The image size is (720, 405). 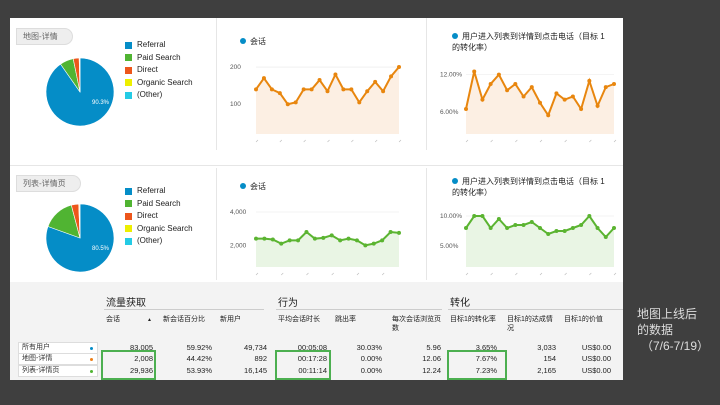 What do you see at coordinates (299, 319) in the screenshot?
I see `column-header: 平均会话时长` at bounding box center [299, 319].